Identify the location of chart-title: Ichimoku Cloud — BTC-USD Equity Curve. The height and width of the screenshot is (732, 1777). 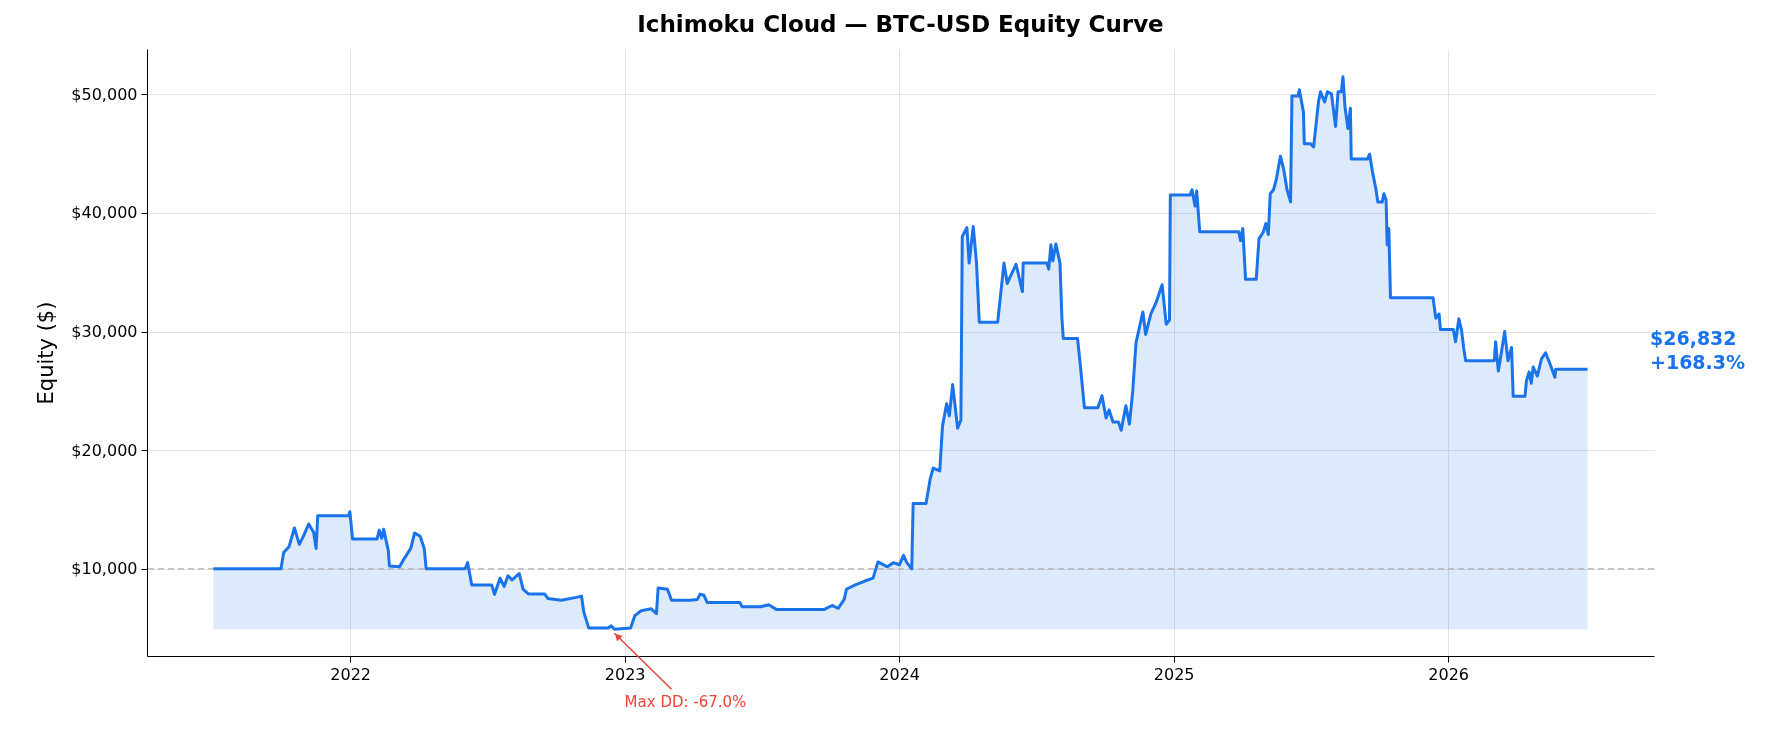
(900, 24).